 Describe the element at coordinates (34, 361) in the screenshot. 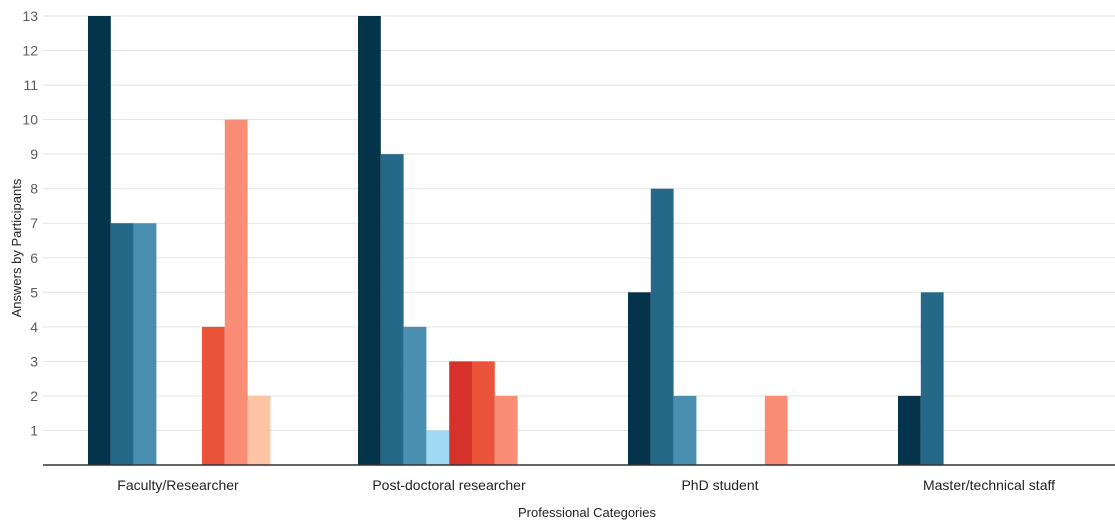

I see `y-tick-label: 3` at that location.